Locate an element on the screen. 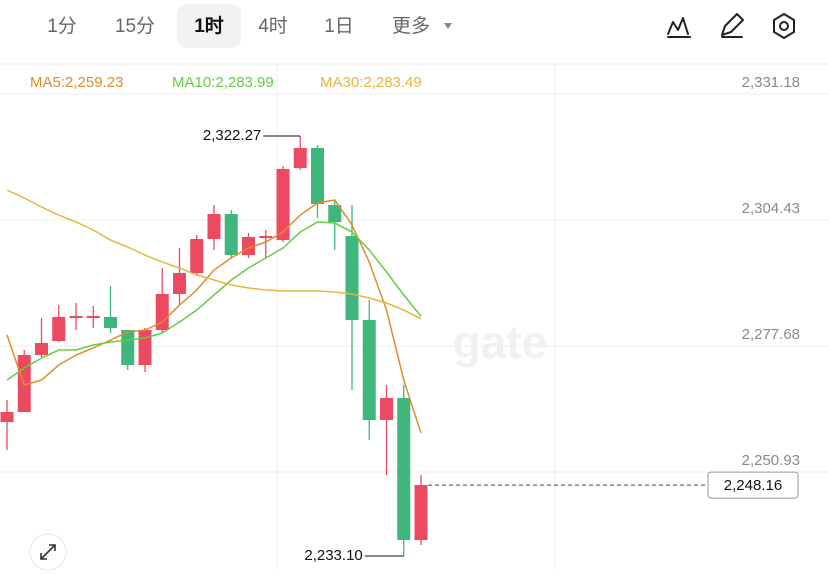 The width and height of the screenshot is (829, 575). y-tick-label: 2,250.93 is located at coordinates (771, 460).